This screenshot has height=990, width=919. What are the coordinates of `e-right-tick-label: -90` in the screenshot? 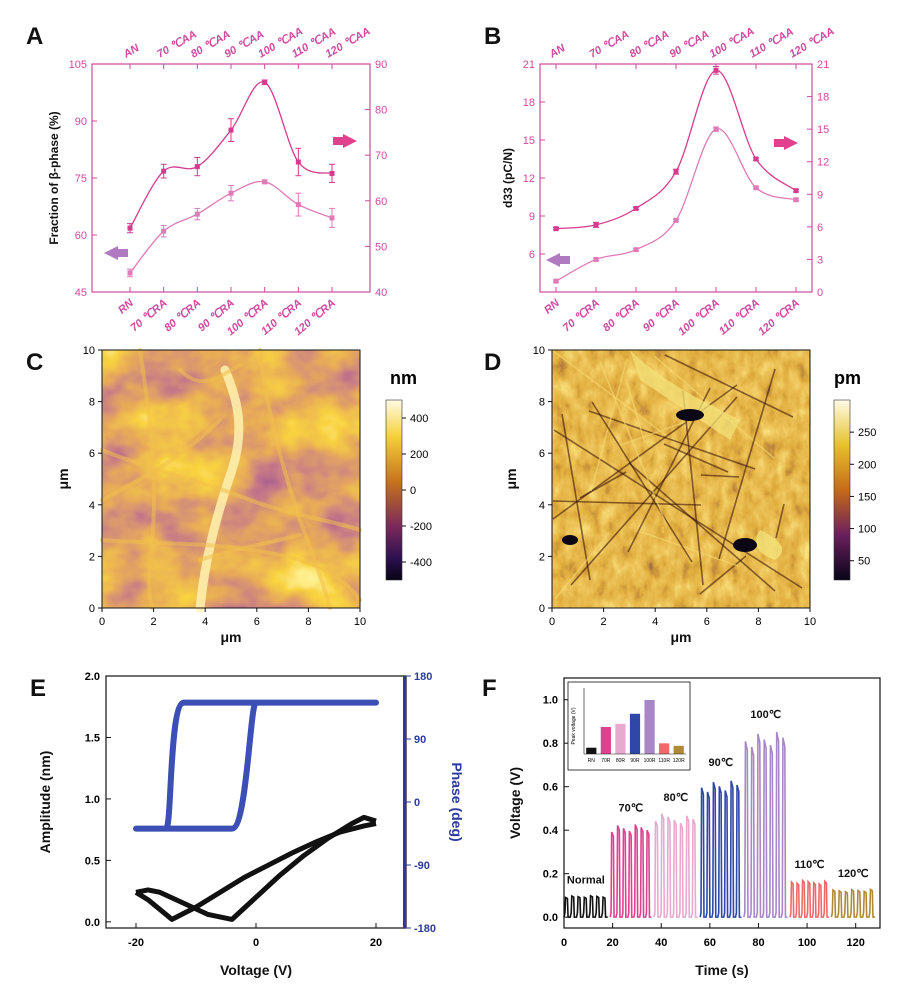 It's located at (422, 866).